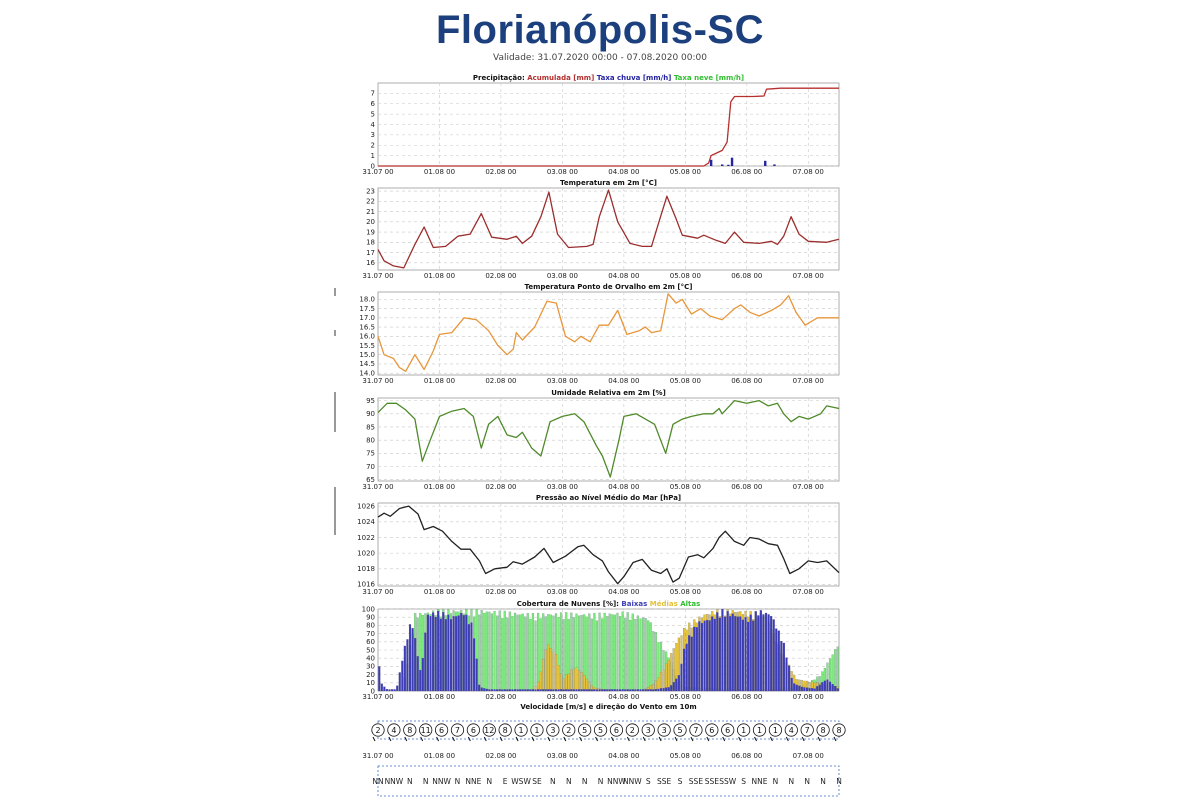  Describe the element at coordinates (370, 401) in the screenshot. I see `y-tick-label: 95` at that location.